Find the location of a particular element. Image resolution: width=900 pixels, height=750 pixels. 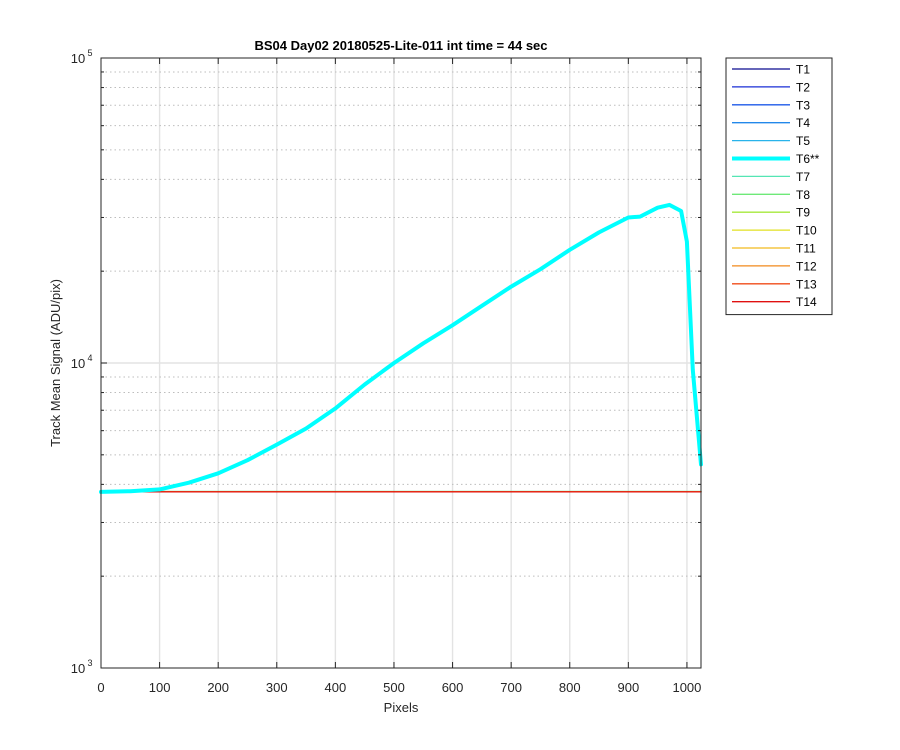

legend-entry: T1 is located at coordinates (771, 70).